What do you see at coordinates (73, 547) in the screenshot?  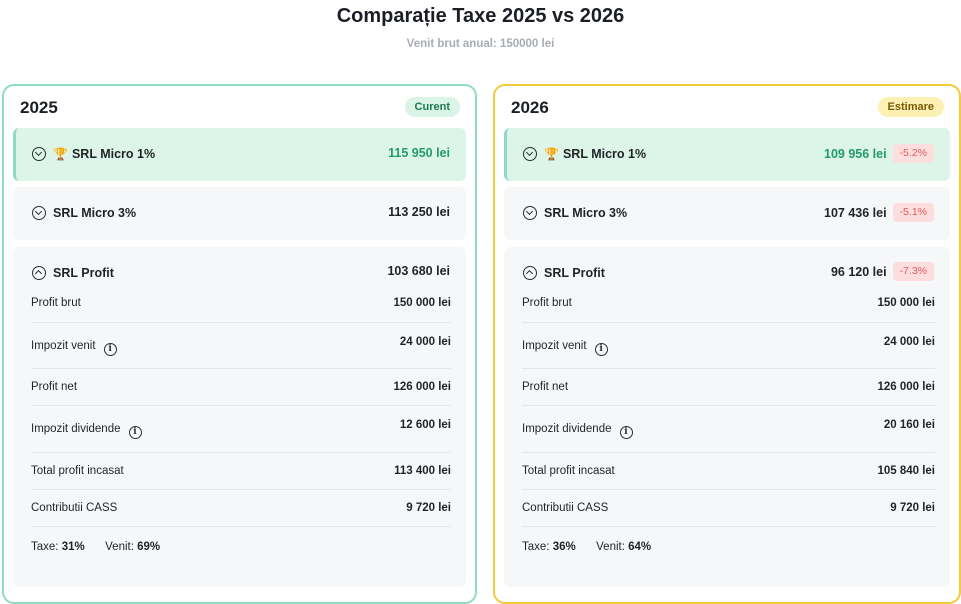 I see `taxe-value: 31%` at bounding box center [73, 547].